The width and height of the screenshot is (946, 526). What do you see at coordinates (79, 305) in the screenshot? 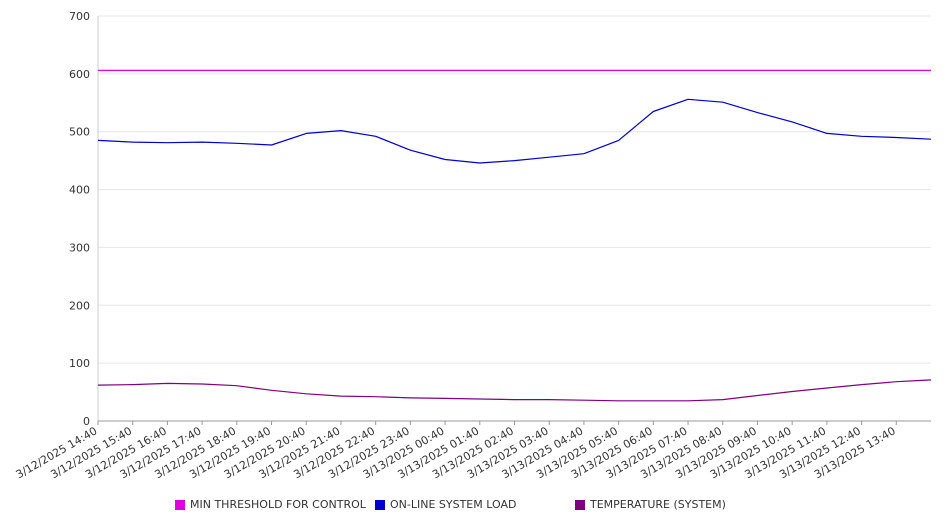
I see `y-tick-label-200: 200` at bounding box center [79, 305].